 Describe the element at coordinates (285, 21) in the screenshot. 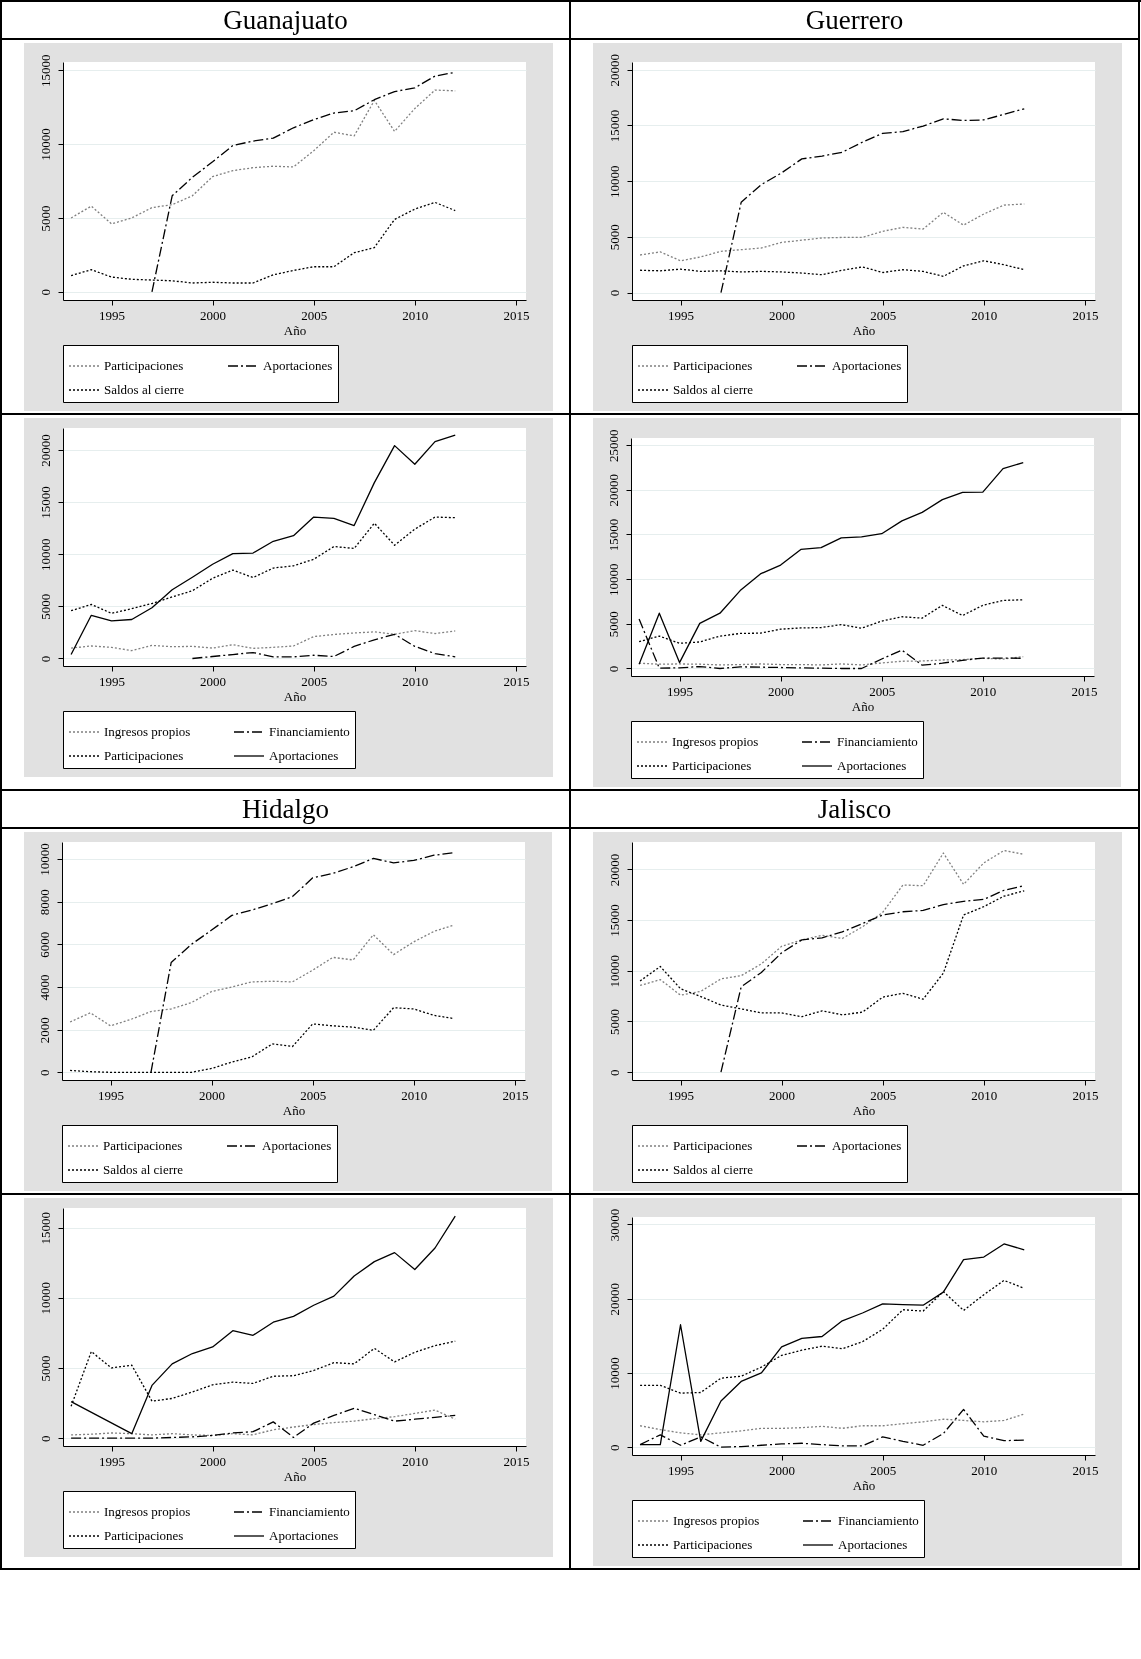

I see `chart-title: Guanajuato` at that location.